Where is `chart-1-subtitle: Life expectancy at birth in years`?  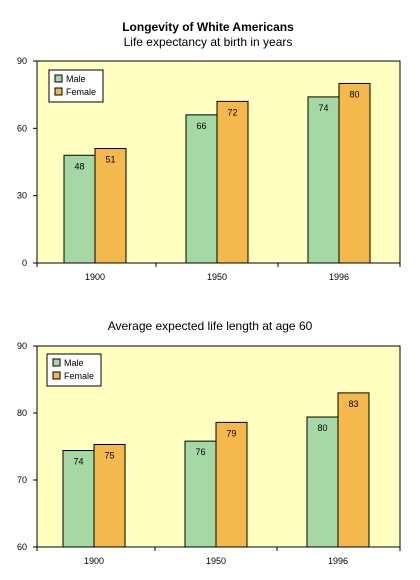
chart-1-subtitle: Life expectancy at birth in years is located at coordinates (208, 42).